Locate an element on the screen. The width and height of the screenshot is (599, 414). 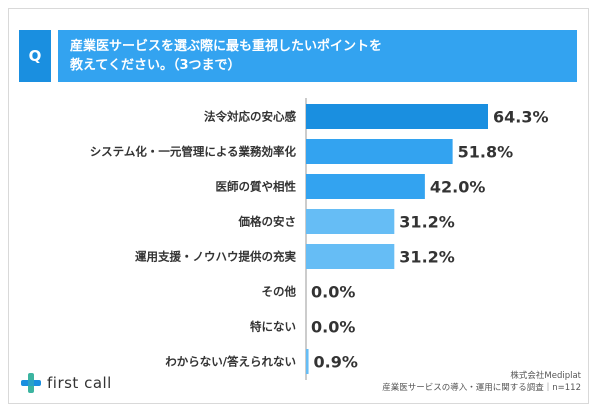
plus-cross-icon is located at coordinates (31, 383).